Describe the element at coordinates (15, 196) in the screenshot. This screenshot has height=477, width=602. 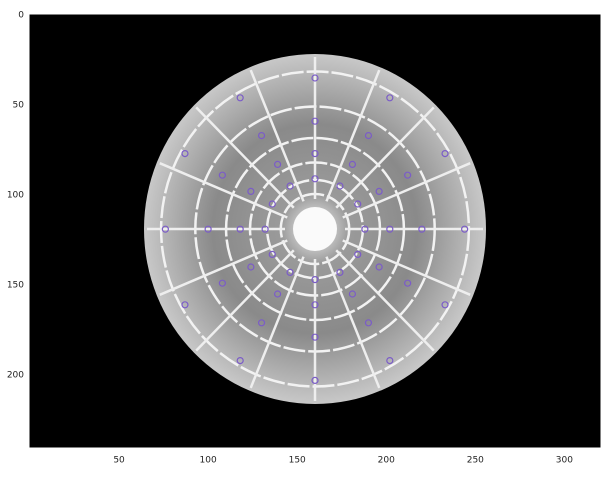
I see `y-tick-label: 100` at that location.